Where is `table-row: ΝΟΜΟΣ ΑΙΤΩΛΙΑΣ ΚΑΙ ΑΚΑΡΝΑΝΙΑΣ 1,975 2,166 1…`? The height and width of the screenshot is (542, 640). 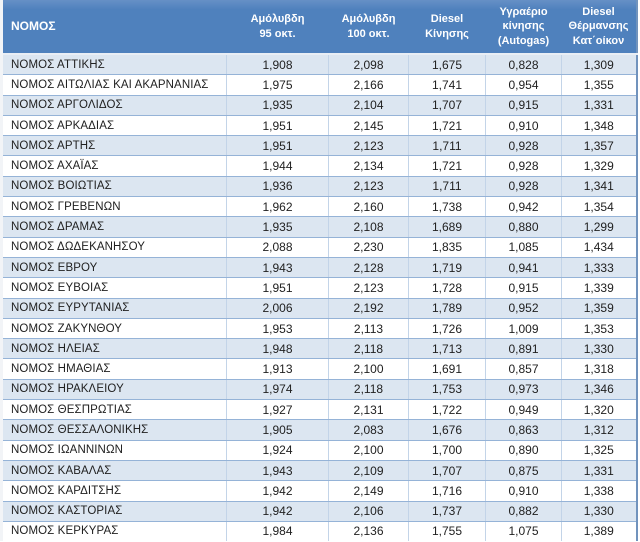 table-row: ΝΟΜΟΣ ΑΙΤΩΛΙΑΣ ΚΑΙ ΑΚΑΡΝΑΝΙΑΣ 1,975 2,166 1… is located at coordinates (319, 85).